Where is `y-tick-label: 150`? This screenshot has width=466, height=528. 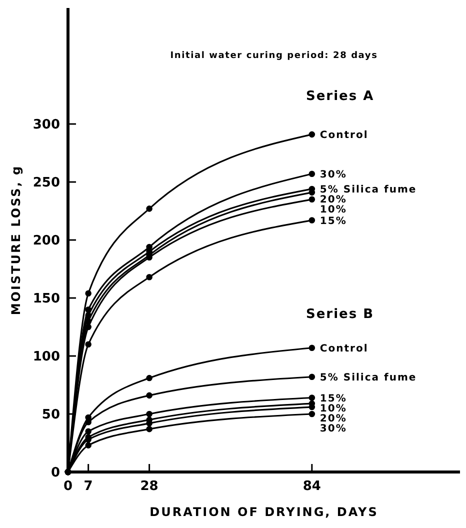 y-tick-label: 150 is located at coordinates (46, 299).